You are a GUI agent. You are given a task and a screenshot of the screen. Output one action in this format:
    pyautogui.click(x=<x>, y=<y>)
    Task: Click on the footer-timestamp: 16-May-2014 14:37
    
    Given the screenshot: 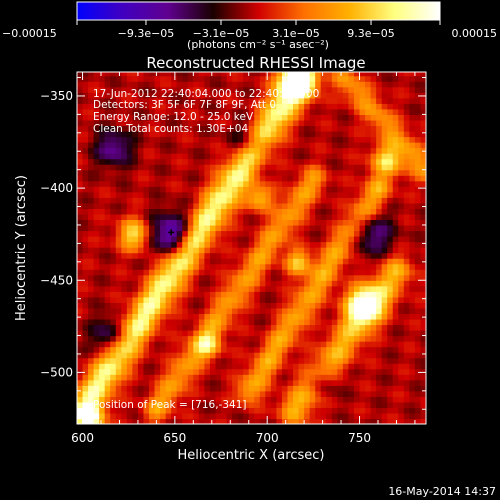 What is the action you would take?
    pyautogui.click(x=442, y=491)
    